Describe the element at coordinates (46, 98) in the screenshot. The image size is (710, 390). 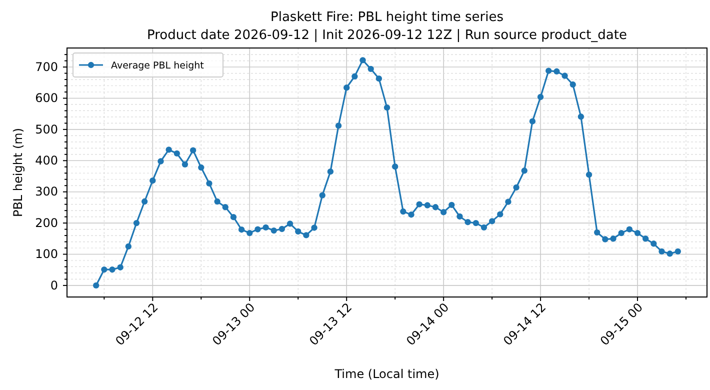
I see `y-tick-label: 600` at that location.